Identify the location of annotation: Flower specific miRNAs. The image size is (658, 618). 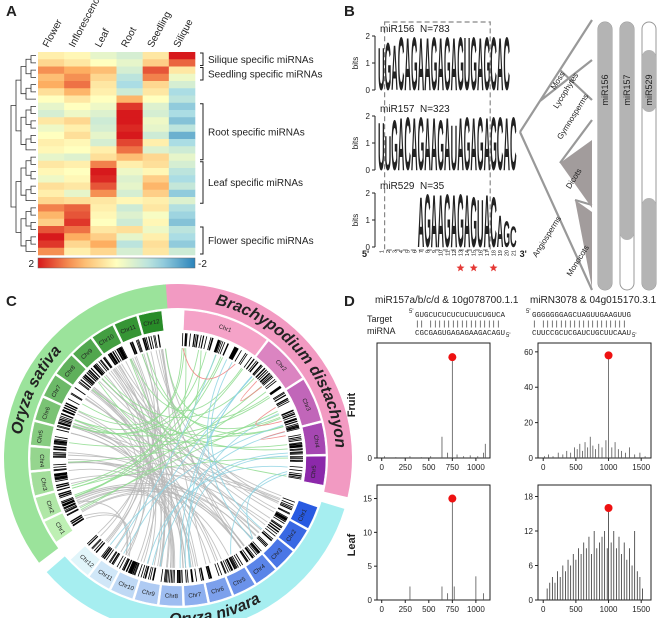
(261, 241).